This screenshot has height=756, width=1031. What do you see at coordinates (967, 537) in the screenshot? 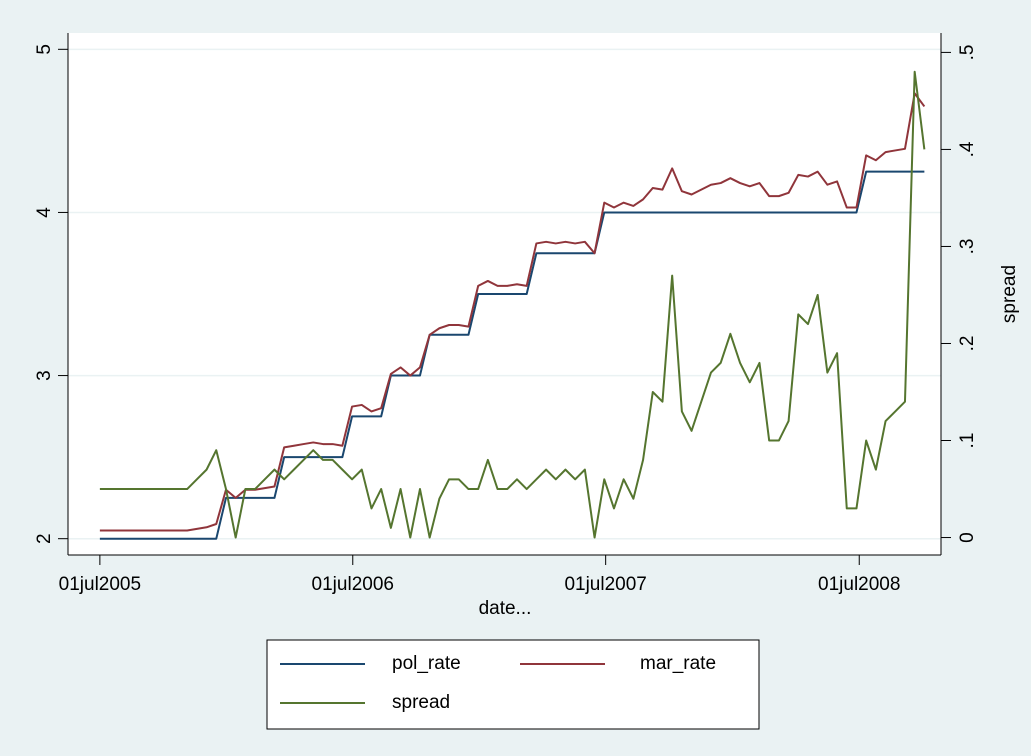
I see `y2-tick-label: 0` at bounding box center [967, 537].